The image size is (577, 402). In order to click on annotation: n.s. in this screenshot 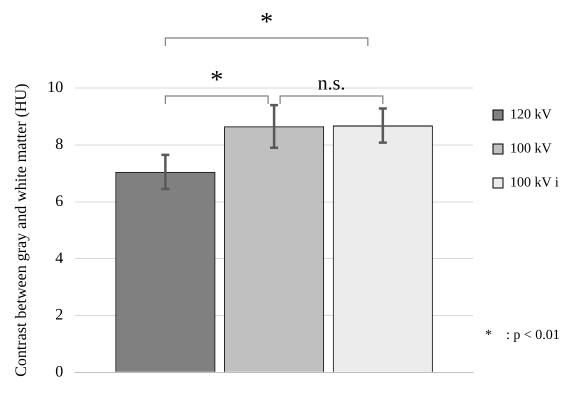, I will do `click(332, 83)`.